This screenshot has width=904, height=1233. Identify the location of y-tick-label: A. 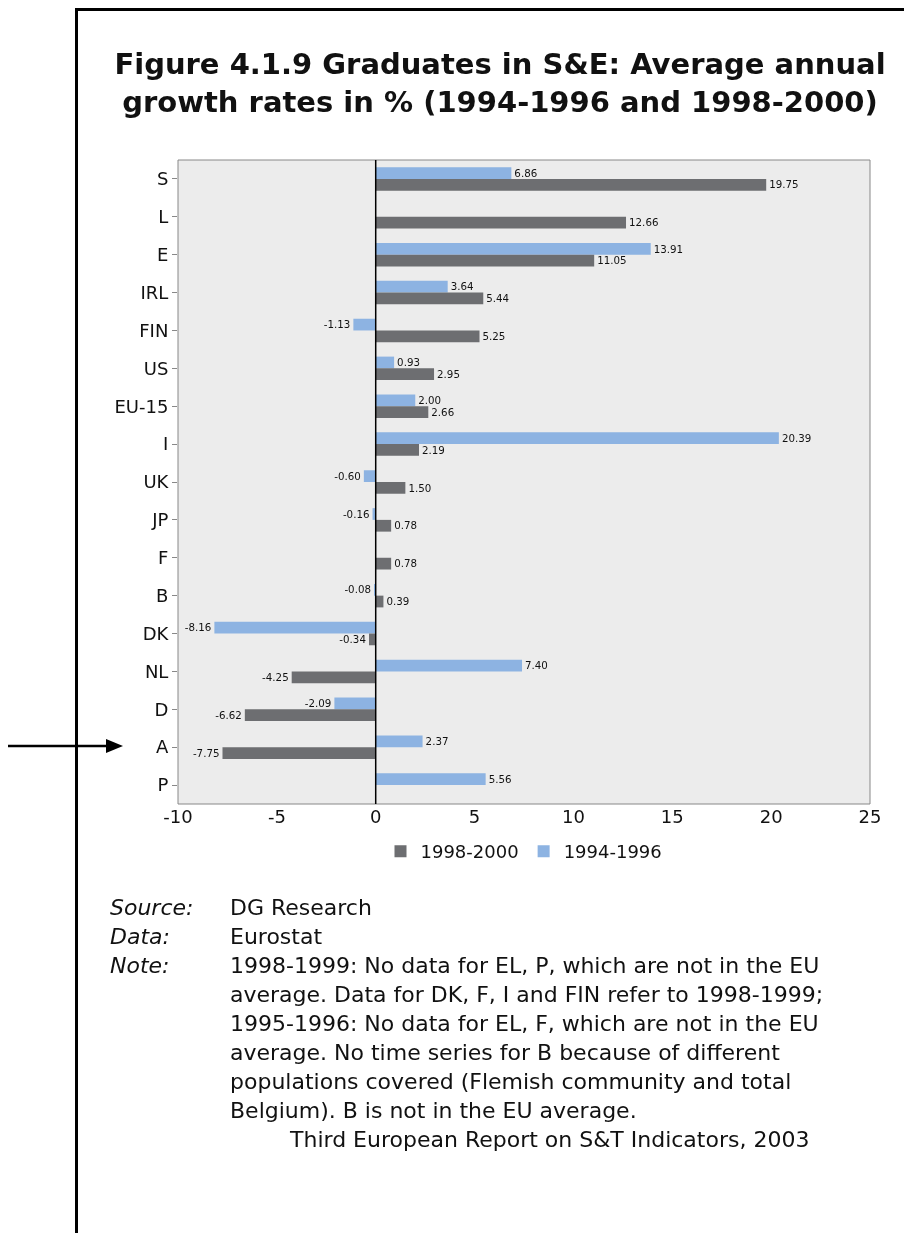
(163, 747).